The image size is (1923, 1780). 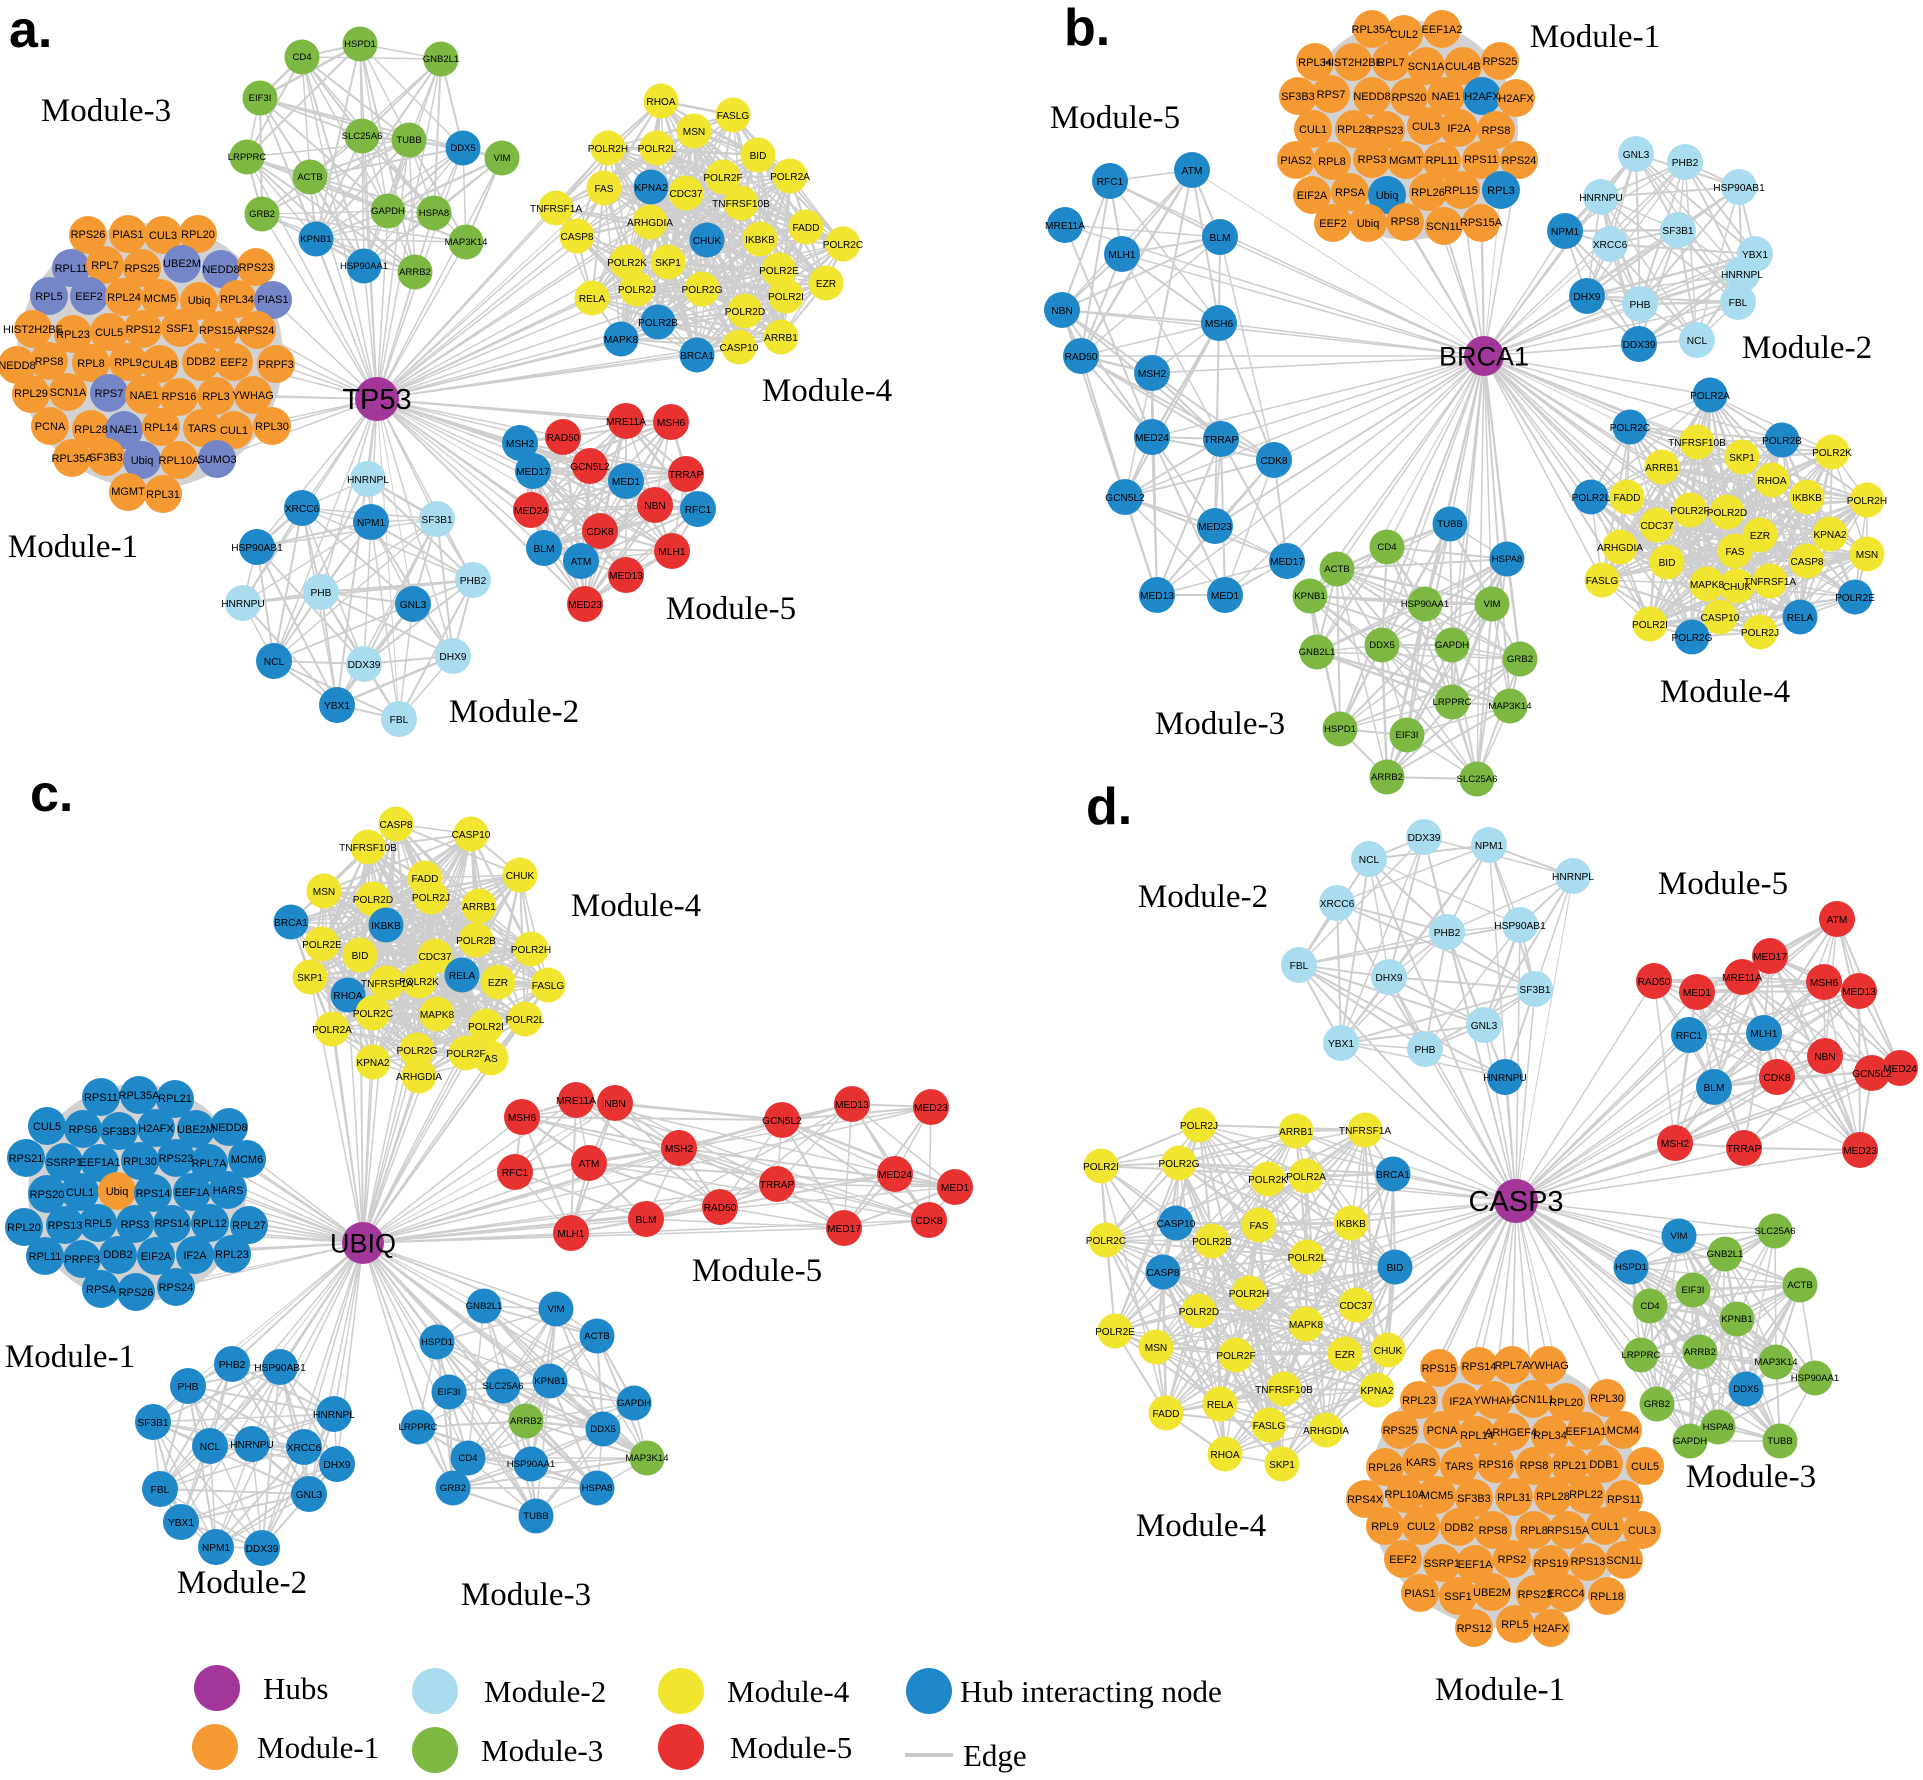 I want to click on svg-text: RPS8, so click(x=1496, y=131).